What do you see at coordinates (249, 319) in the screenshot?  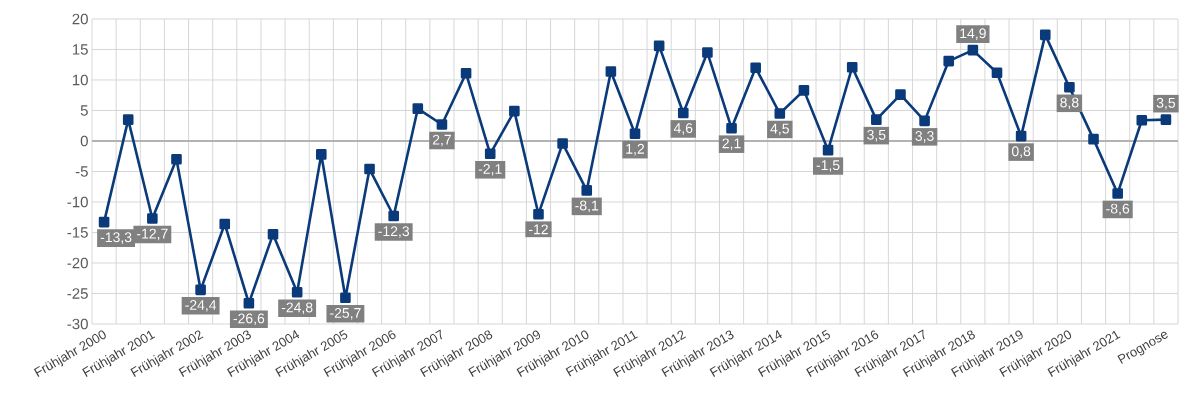 I see `data-label: -26,6` at bounding box center [249, 319].